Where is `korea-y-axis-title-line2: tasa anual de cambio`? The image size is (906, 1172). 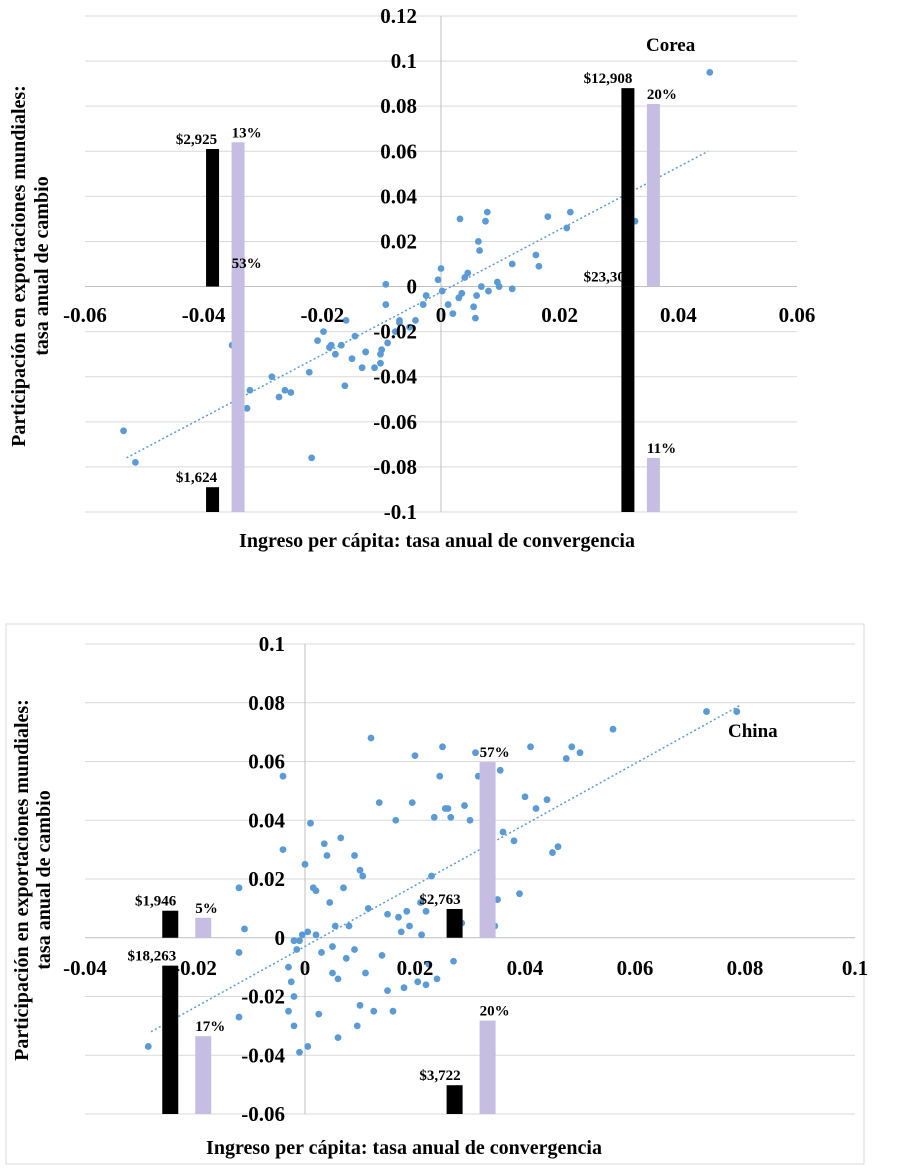
korea-y-axis-title-line2: tasa anual de cambio is located at coordinates (42, 265).